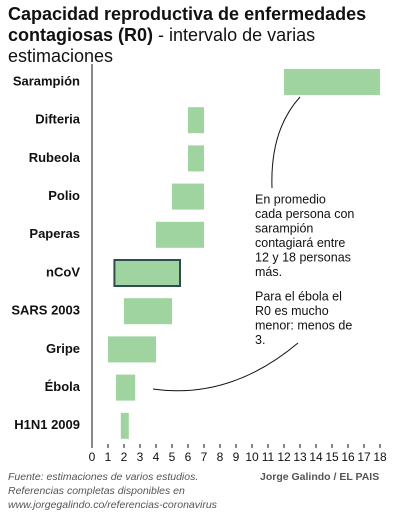 The image size is (414, 514). What do you see at coordinates (284, 228) in the screenshot?
I see `annotation: sarampión` at bounding box center [284, 228].